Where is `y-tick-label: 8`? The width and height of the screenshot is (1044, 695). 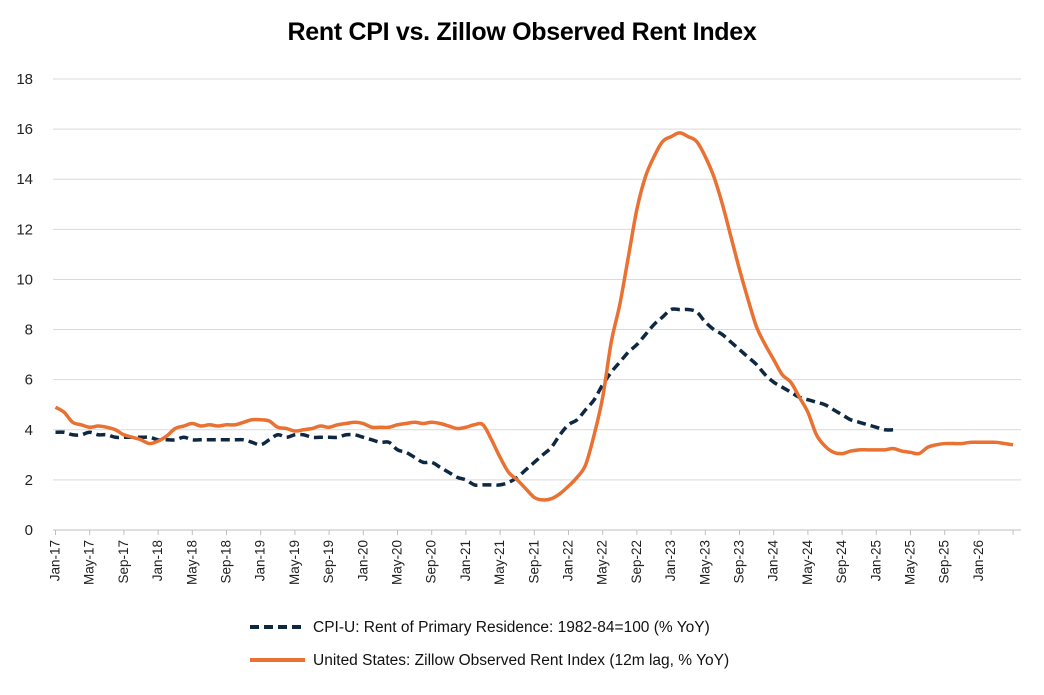
y-tick-label: 8 is located at coordinates (29, 330).